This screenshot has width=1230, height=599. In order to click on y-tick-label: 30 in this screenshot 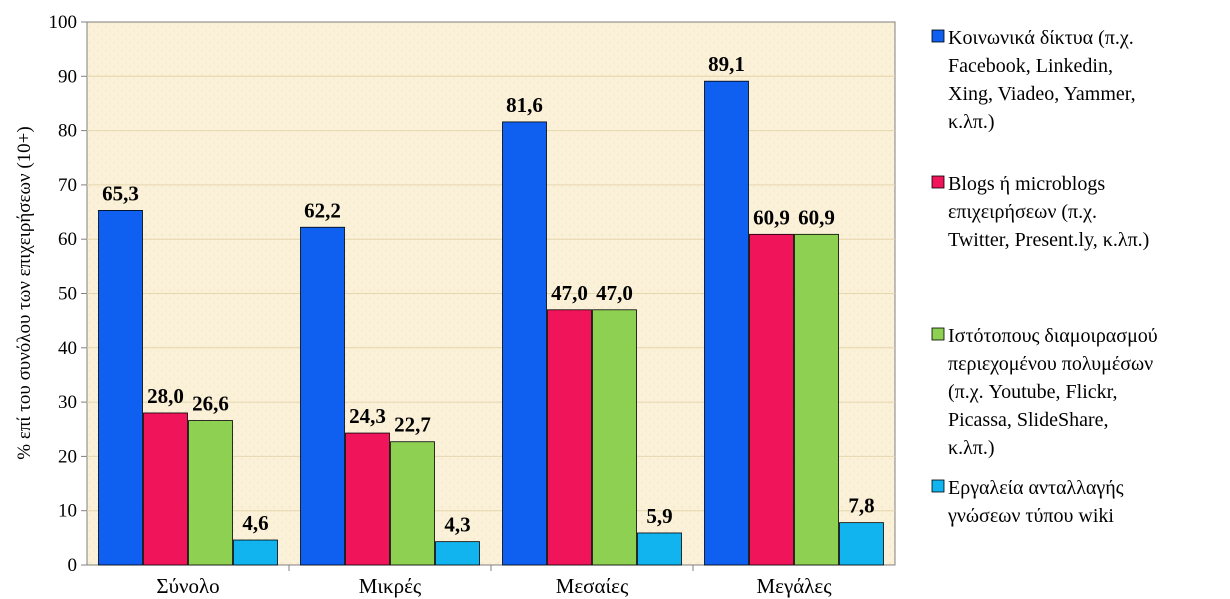, I will do `click(67, 402)`.